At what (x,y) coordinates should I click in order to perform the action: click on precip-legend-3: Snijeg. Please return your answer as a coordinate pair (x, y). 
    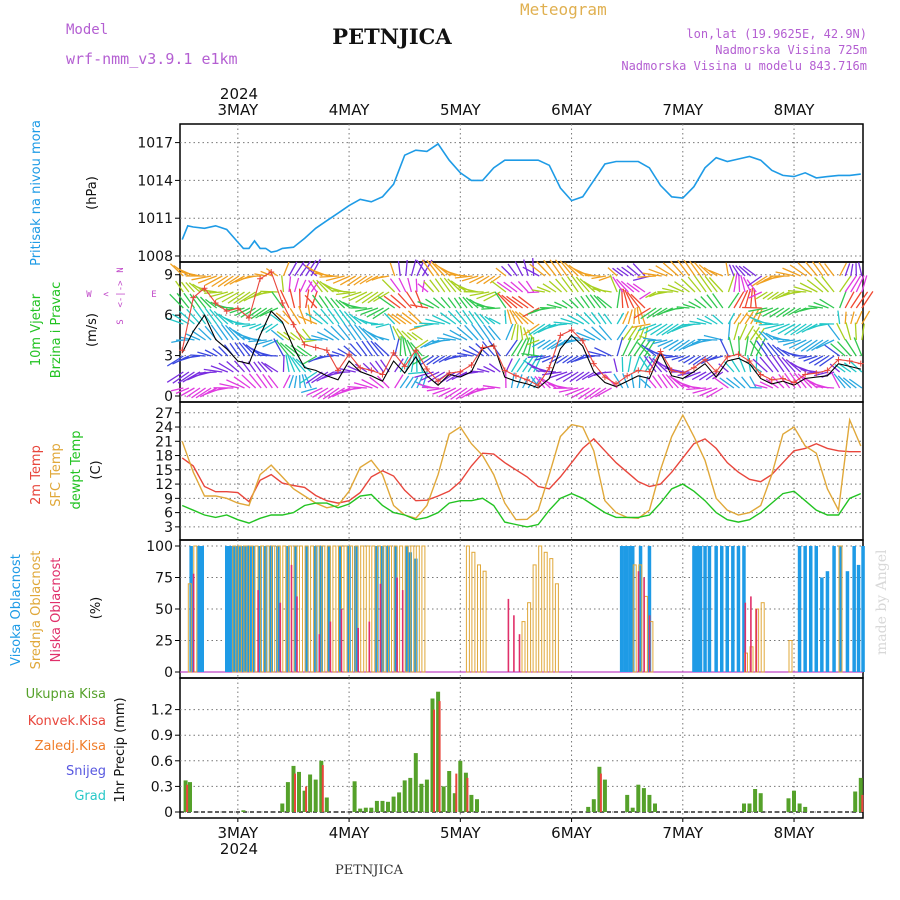
    Looking at the image, I should click on (86, 771).